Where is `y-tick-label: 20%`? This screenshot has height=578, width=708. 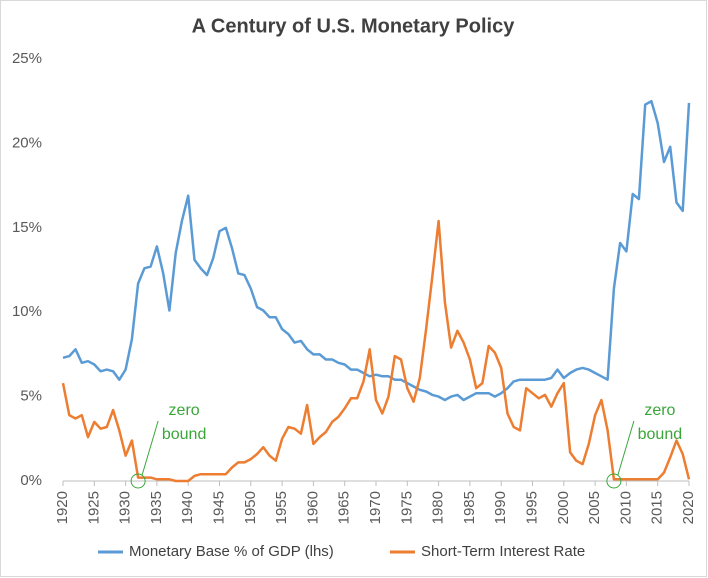
y-tick-label: 20% is located at coordinates (27, 142).